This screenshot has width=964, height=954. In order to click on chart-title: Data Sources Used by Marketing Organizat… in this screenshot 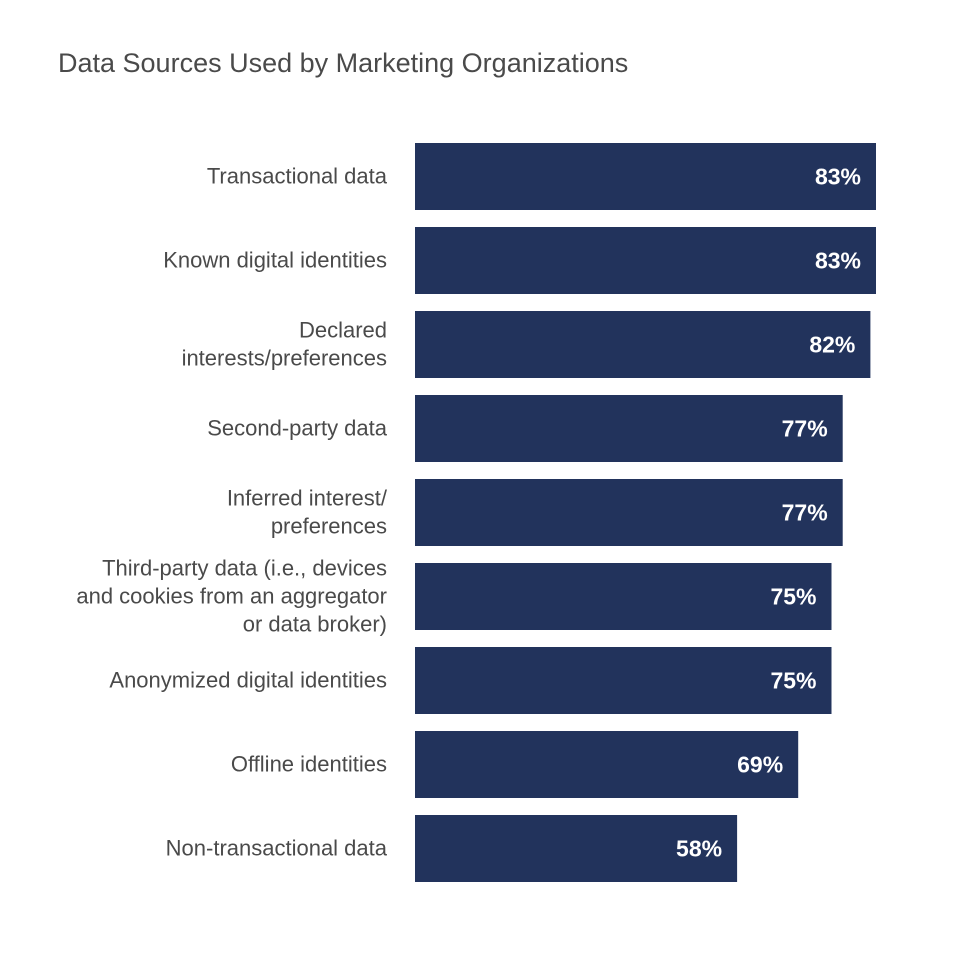, I will do `click(343, 63)`.